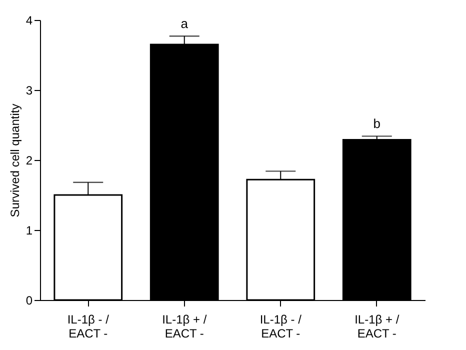 The width and height of the screenshot is (466, 350). I want to click on annotation: b, so click(376, 124).